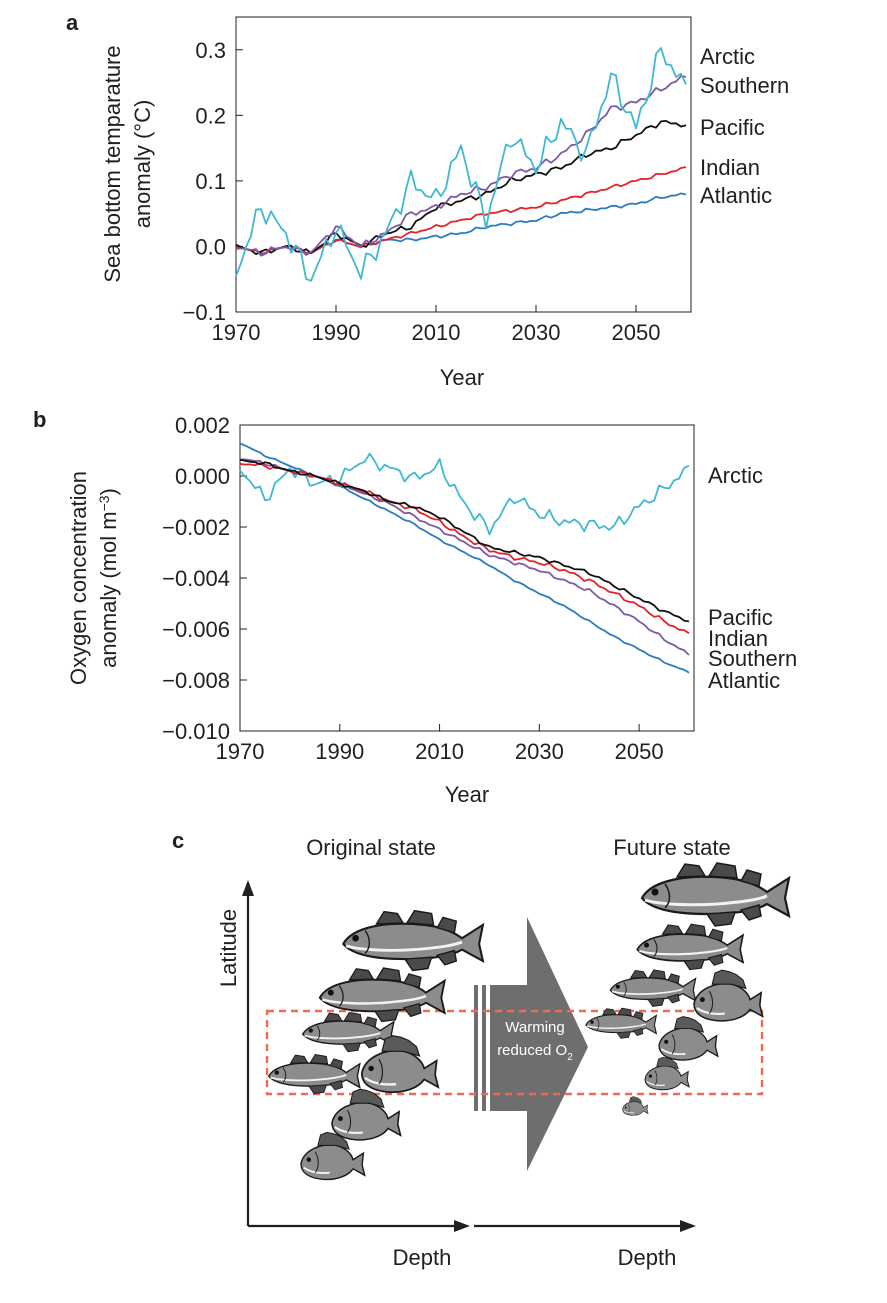 This screenshot has height=1303, width=887. I want to click on y-tick-label: 0.2, so click(210, 115).